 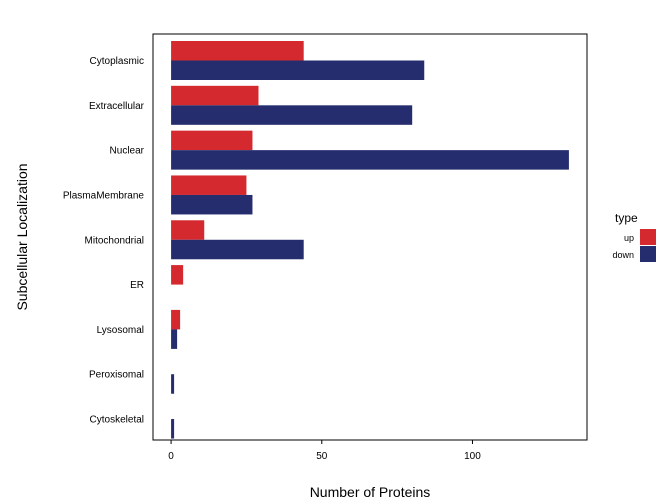 What do you see at coordinates (117, 106) in the screenshot?
I see `category-label-extracellular: Extracellular` at bounding box center [117, 106].